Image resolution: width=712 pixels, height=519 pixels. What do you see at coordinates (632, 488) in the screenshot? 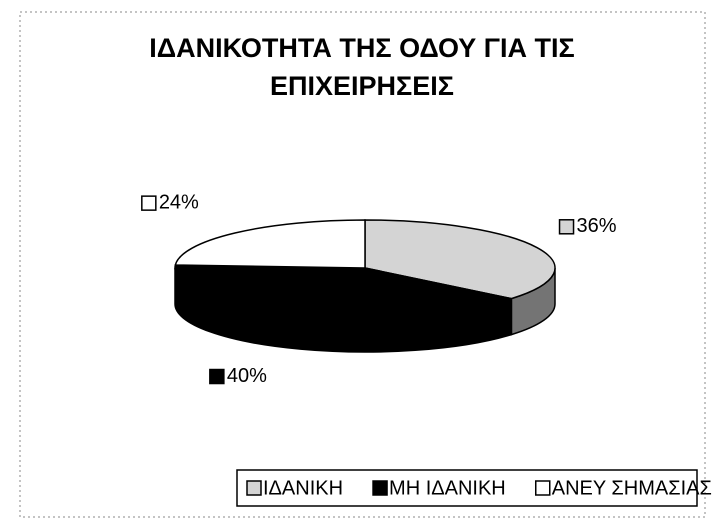
I see `legend-label: ΑΝΕΥ ΣΗΜΑΣΙΑΣ` at bounding box center [632, 488].